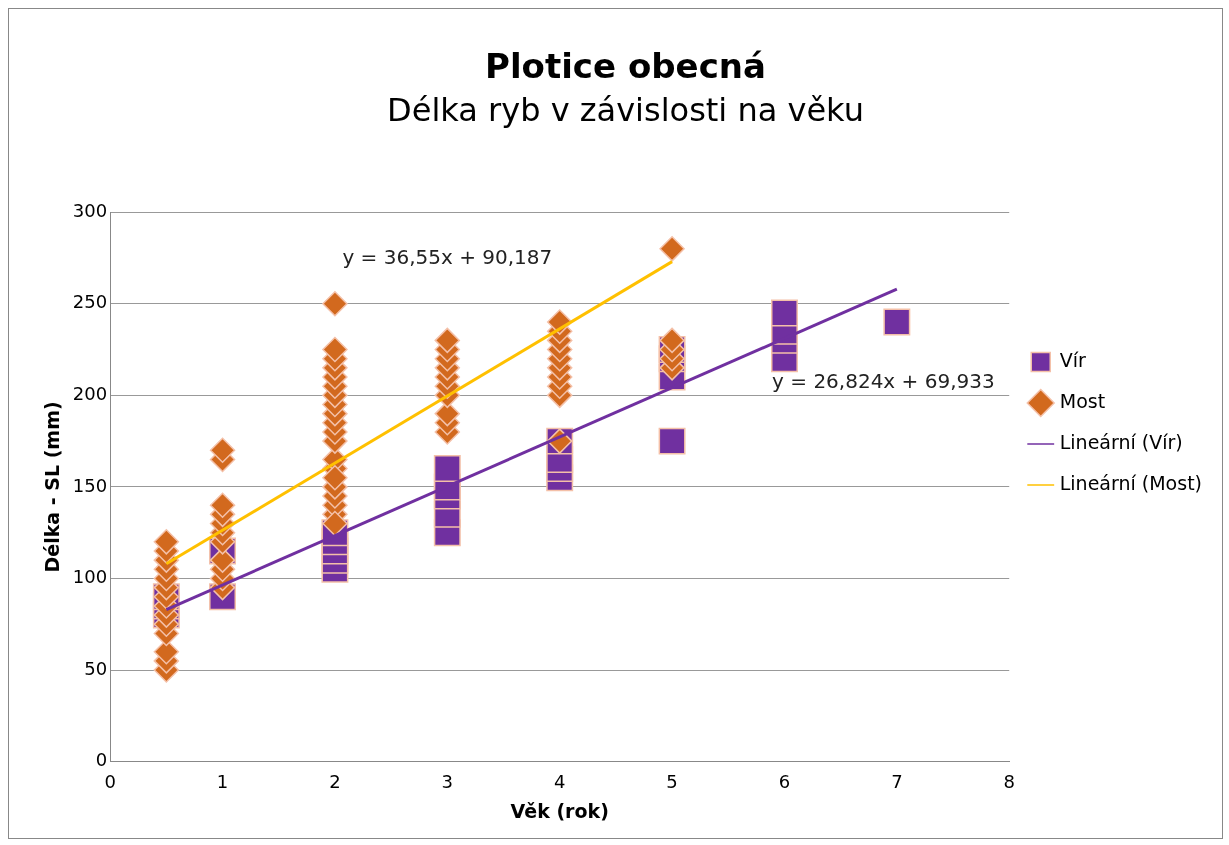  Describe the element at coordinates (1082, 400) in the screenshot. I see `legend-label: Most` at that location.